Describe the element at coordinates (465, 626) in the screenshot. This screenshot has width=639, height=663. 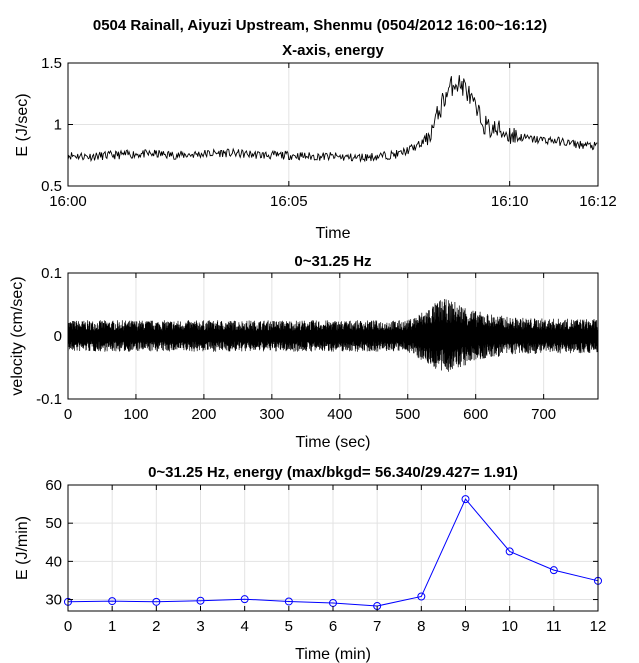
I see `x-tick-label: 9` at that location.